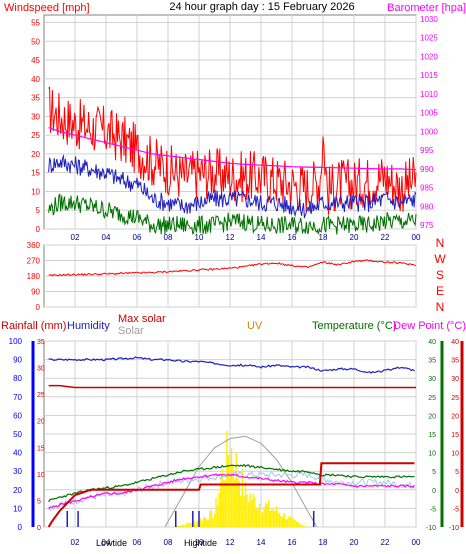  What do you see at coordinates (432, 416) in the screenshot?
I see `temp-y-tick-label: 20` at bounding box center [432, 416].